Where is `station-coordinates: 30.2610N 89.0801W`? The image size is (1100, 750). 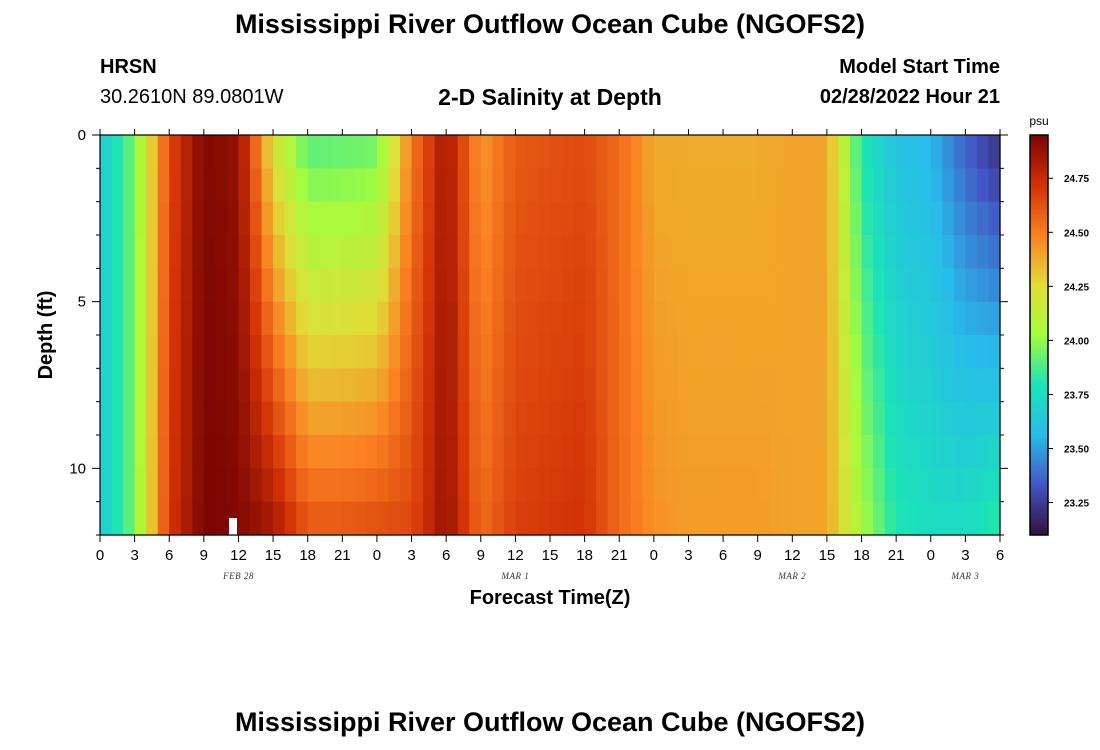 station-coordinates: 30.2610N 89.0801W is located at coordinates (192, 97).